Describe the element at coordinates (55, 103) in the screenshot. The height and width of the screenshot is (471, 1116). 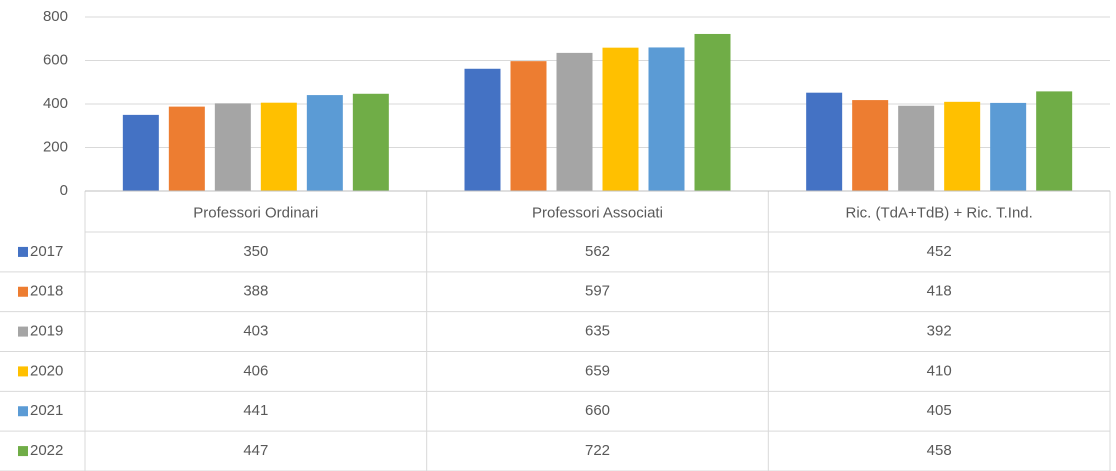
I see `y-tick-label: 400` at that location.